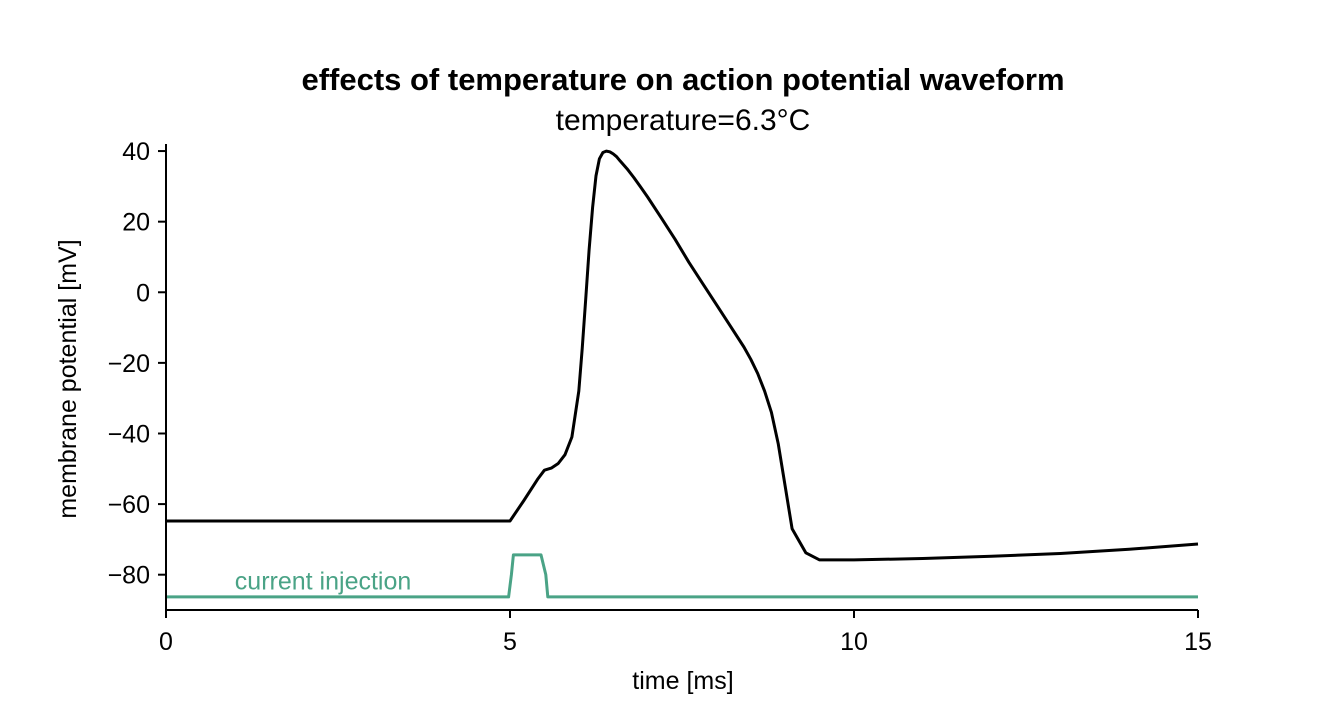 The height and width of the screenshot is (720, 1332). What do you see at coordinates (68, 378) in the screenshot?
I see `y-axis-label: membrane potential [mV]` at bounding box center [68, 378].